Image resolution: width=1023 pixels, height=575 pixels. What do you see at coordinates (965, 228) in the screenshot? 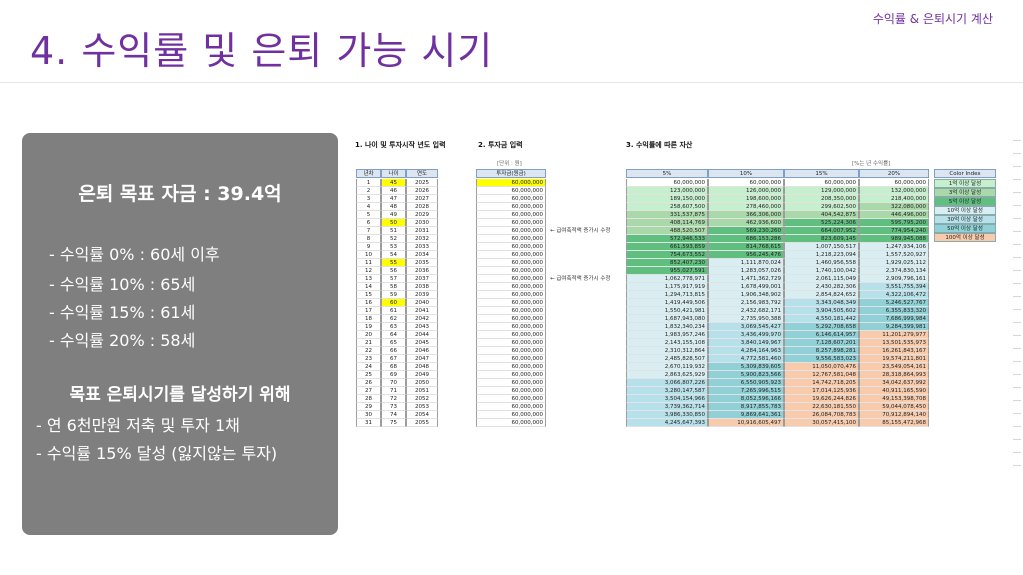
I see `legend-item: 50억 이상 달성` at bounding box center [965, 228].